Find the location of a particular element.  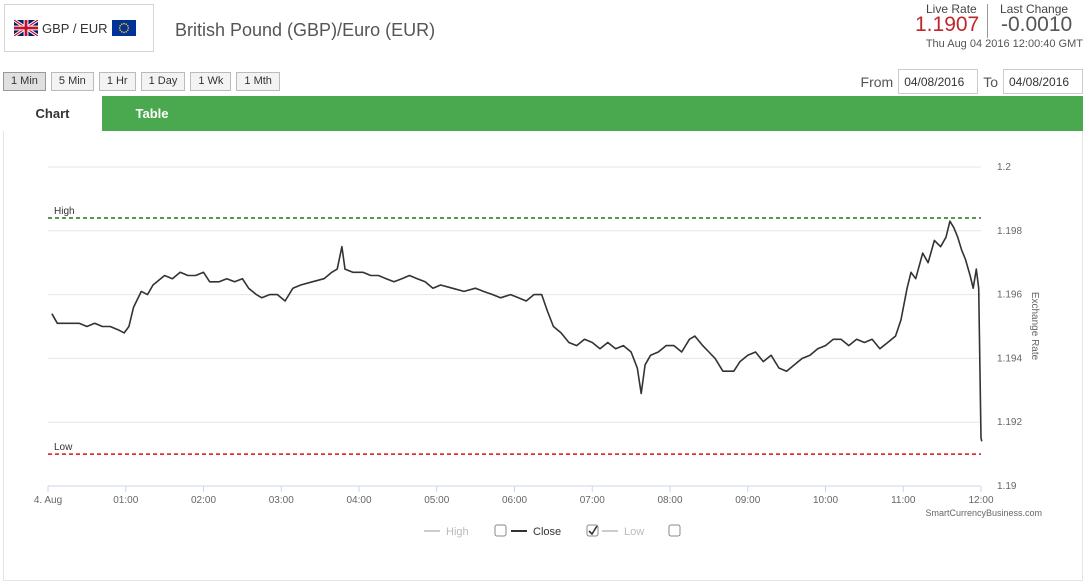

from-date-input is located at coordinates (938, 81).